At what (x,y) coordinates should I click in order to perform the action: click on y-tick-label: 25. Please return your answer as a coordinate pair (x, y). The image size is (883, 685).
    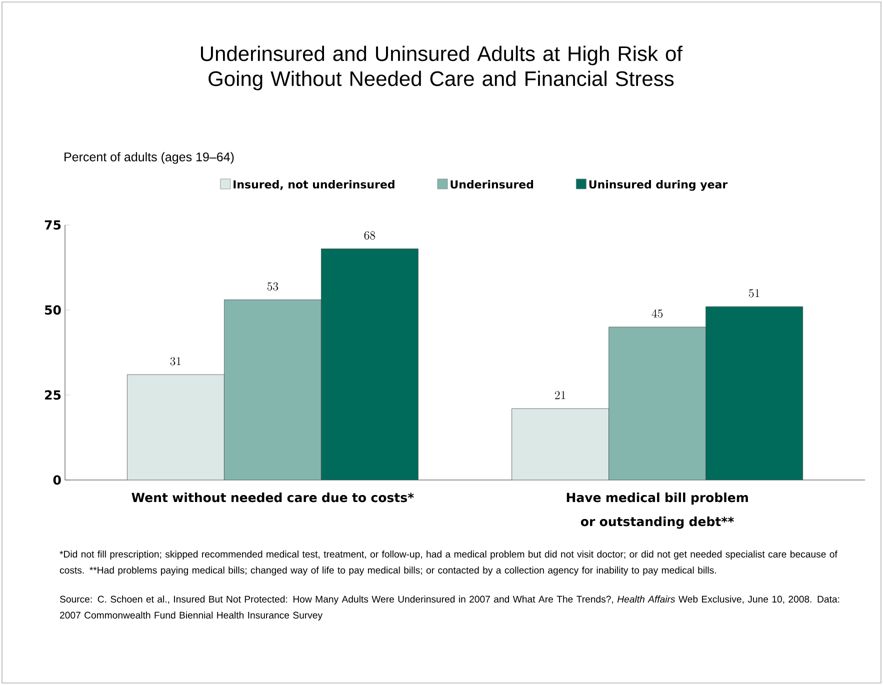
    Looking at the image, I should click on (53, 395).